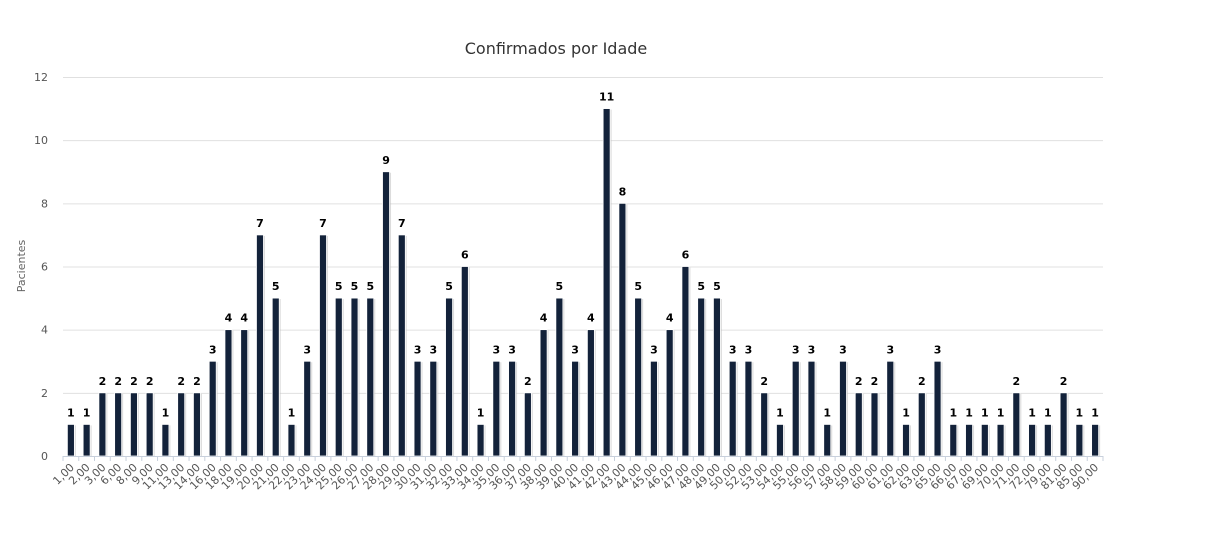 The height and width of the screenshot is (546, 1225). What do you see at coordinates (606, 97) in the screenshot?
I see `data-label: 11` at bounding box center [606, 97].